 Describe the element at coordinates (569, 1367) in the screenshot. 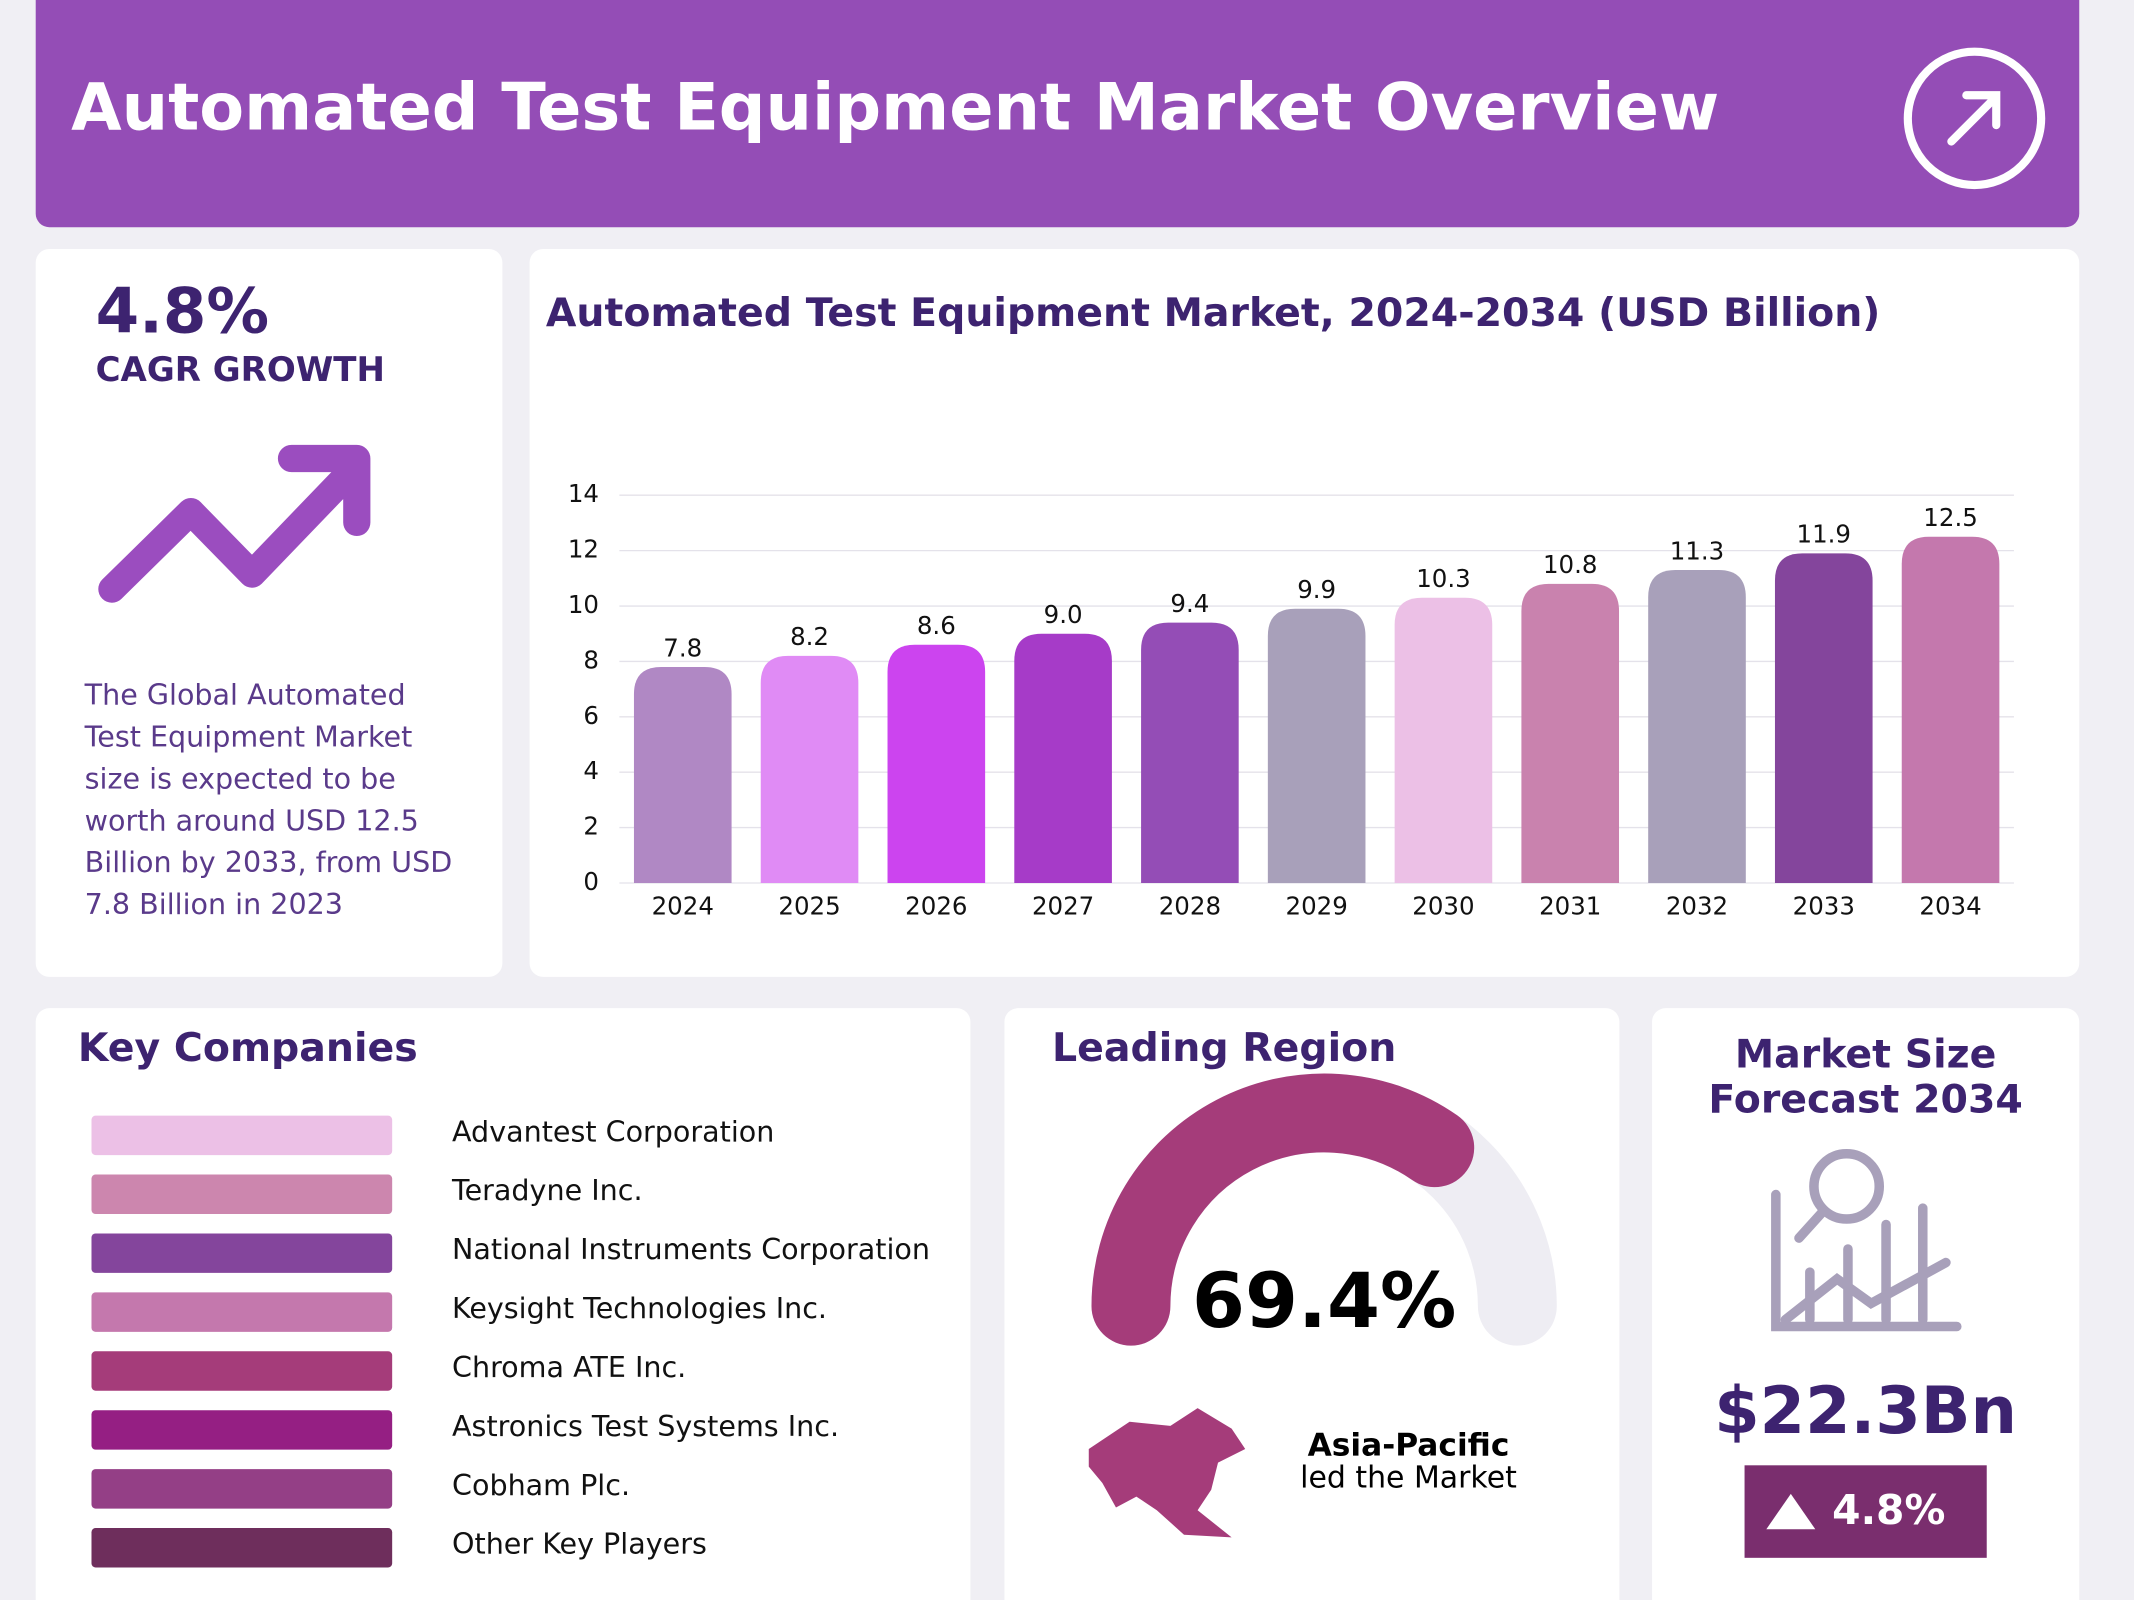

I see `company-name: Chroma ATE Inc.` at that location.